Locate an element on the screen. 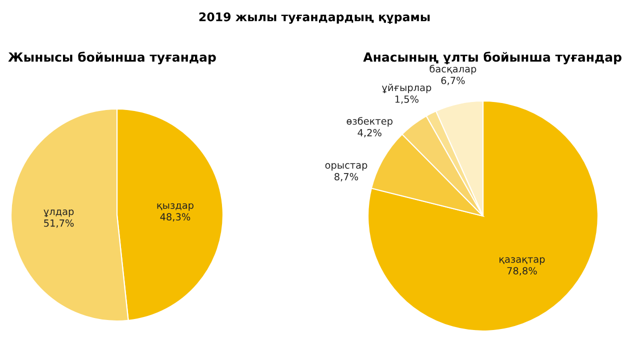 The image size is (629, 341). slice-label: орыстар is located at coordinates (346, 167).